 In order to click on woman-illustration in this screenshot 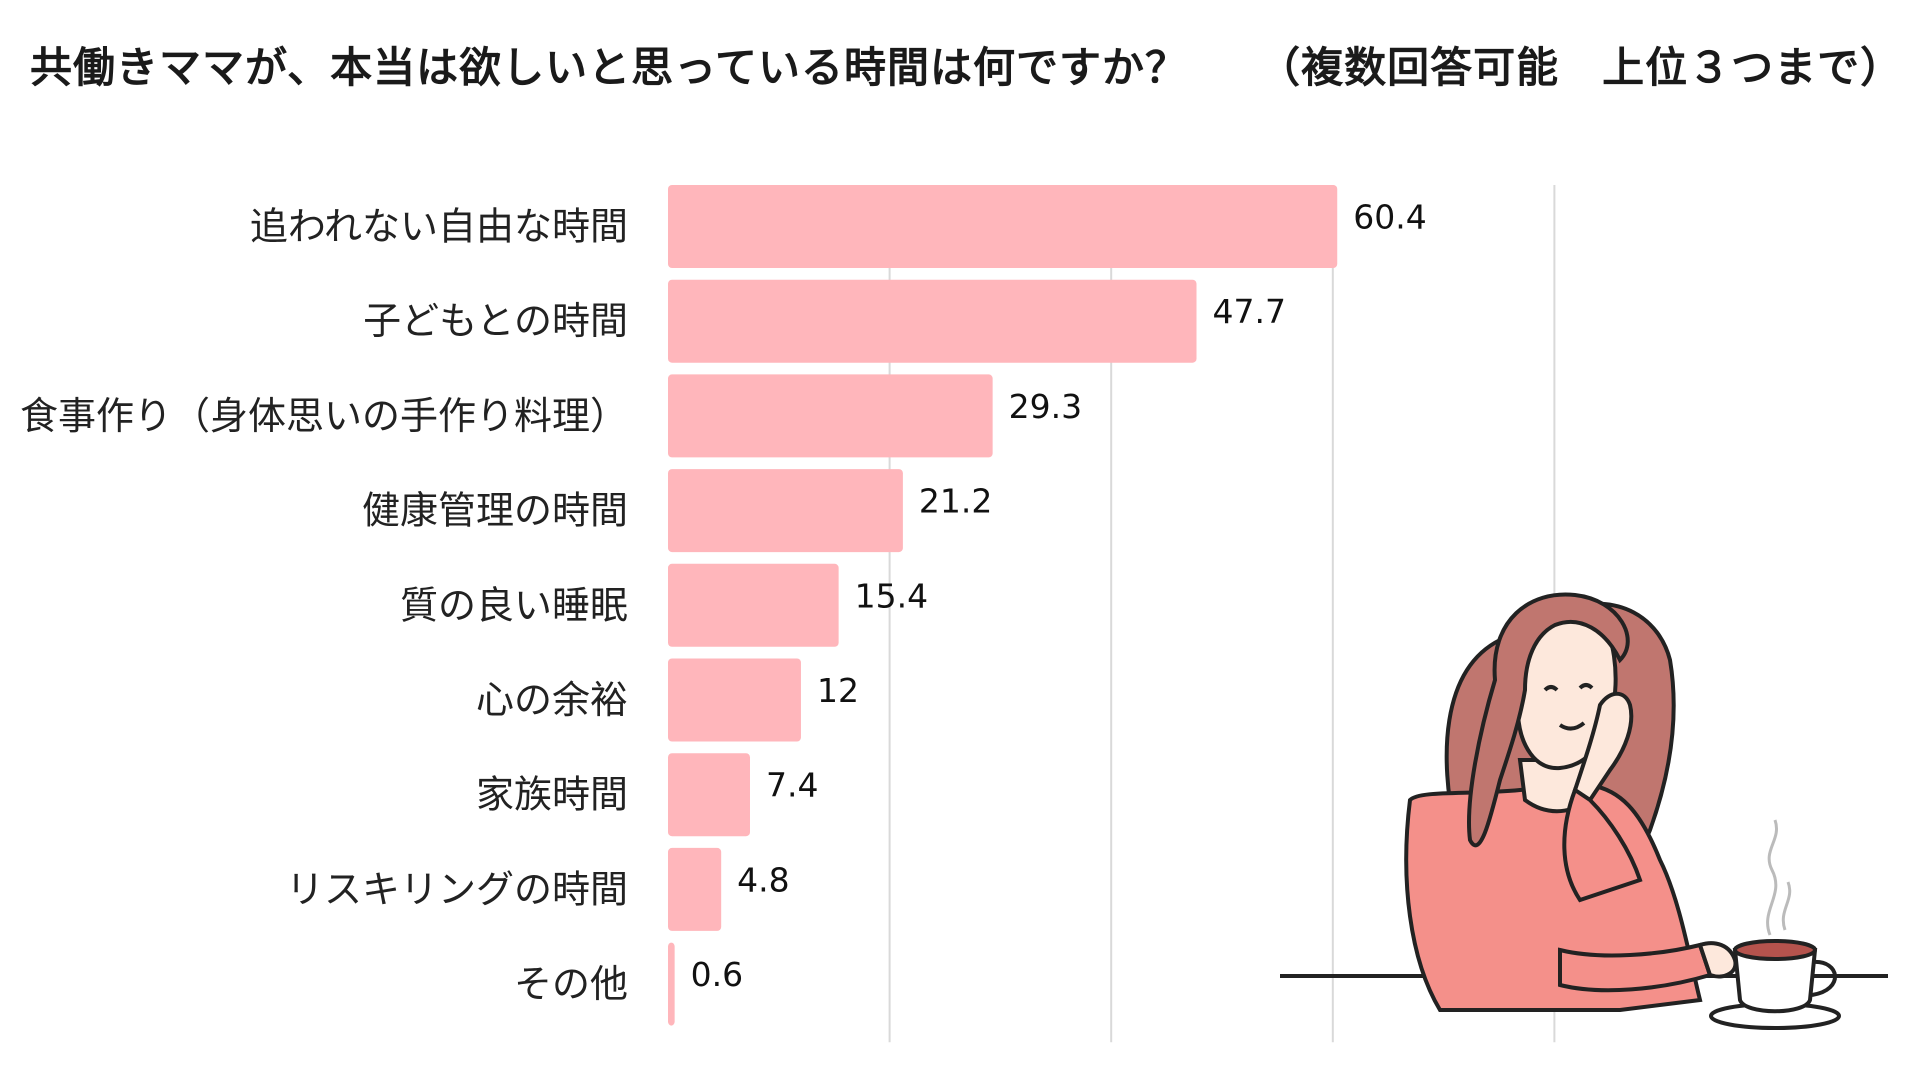, I will do `click(1584, 811)`.